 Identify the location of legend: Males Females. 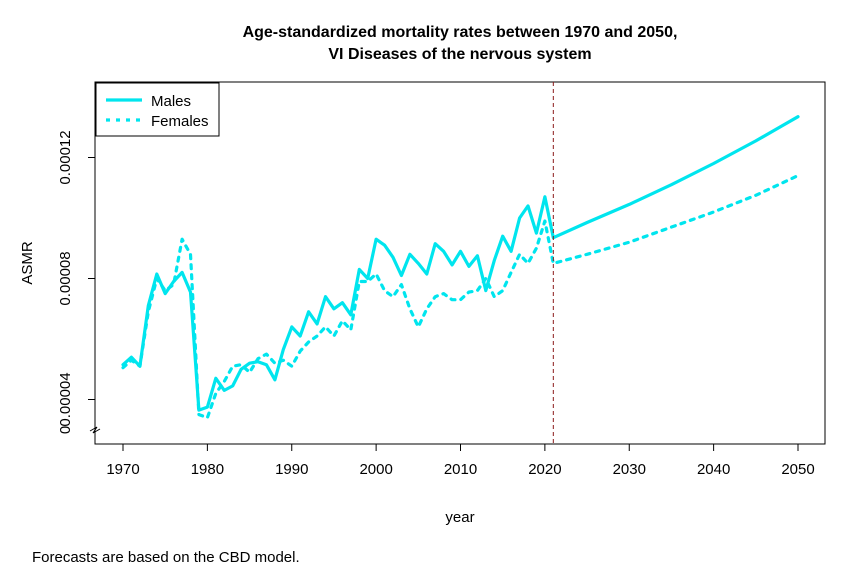
(157, 109).